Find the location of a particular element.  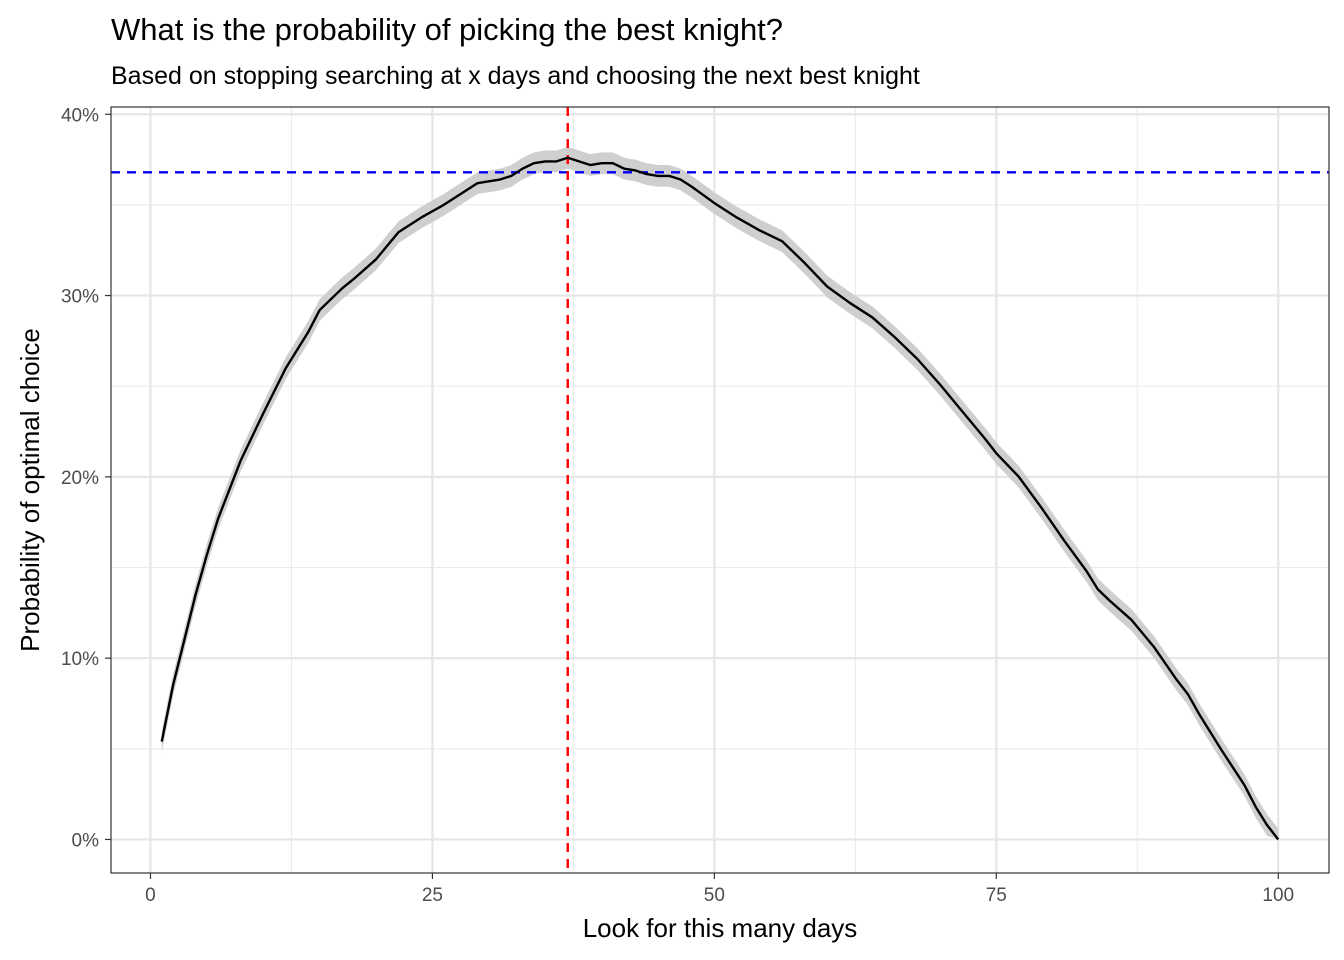

x-axis: 0 25 50 75 100 is located at coordinates (719, 889).